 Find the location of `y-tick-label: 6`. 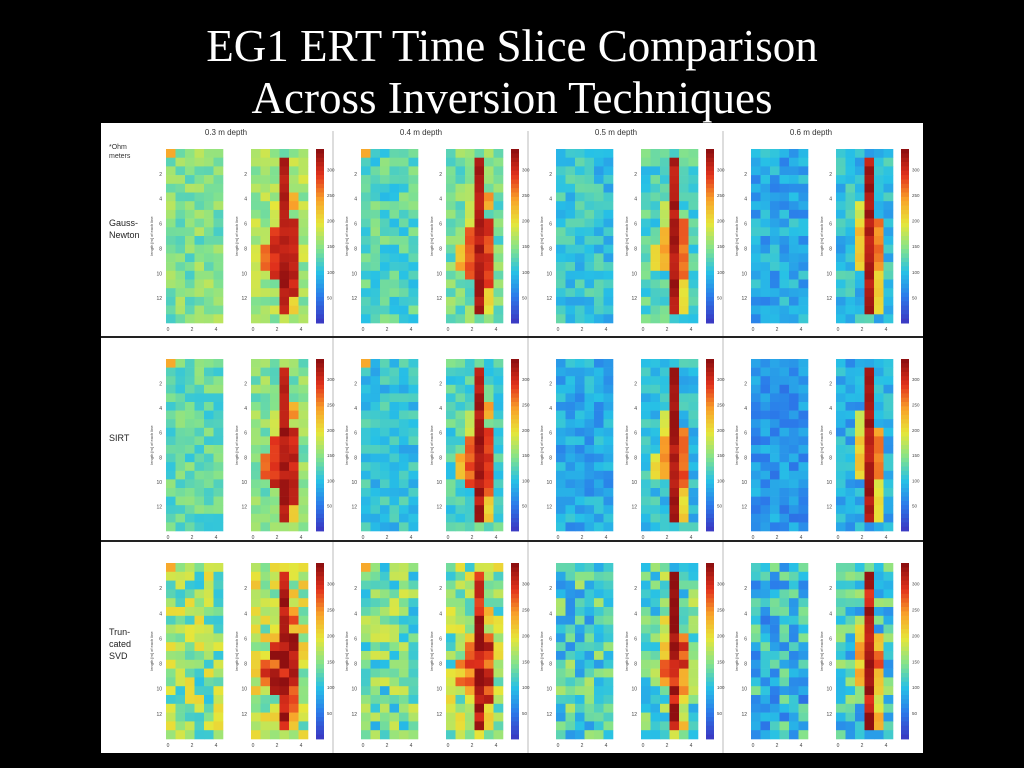

y-tick-label: 6 is located at coordinates (550, 639).